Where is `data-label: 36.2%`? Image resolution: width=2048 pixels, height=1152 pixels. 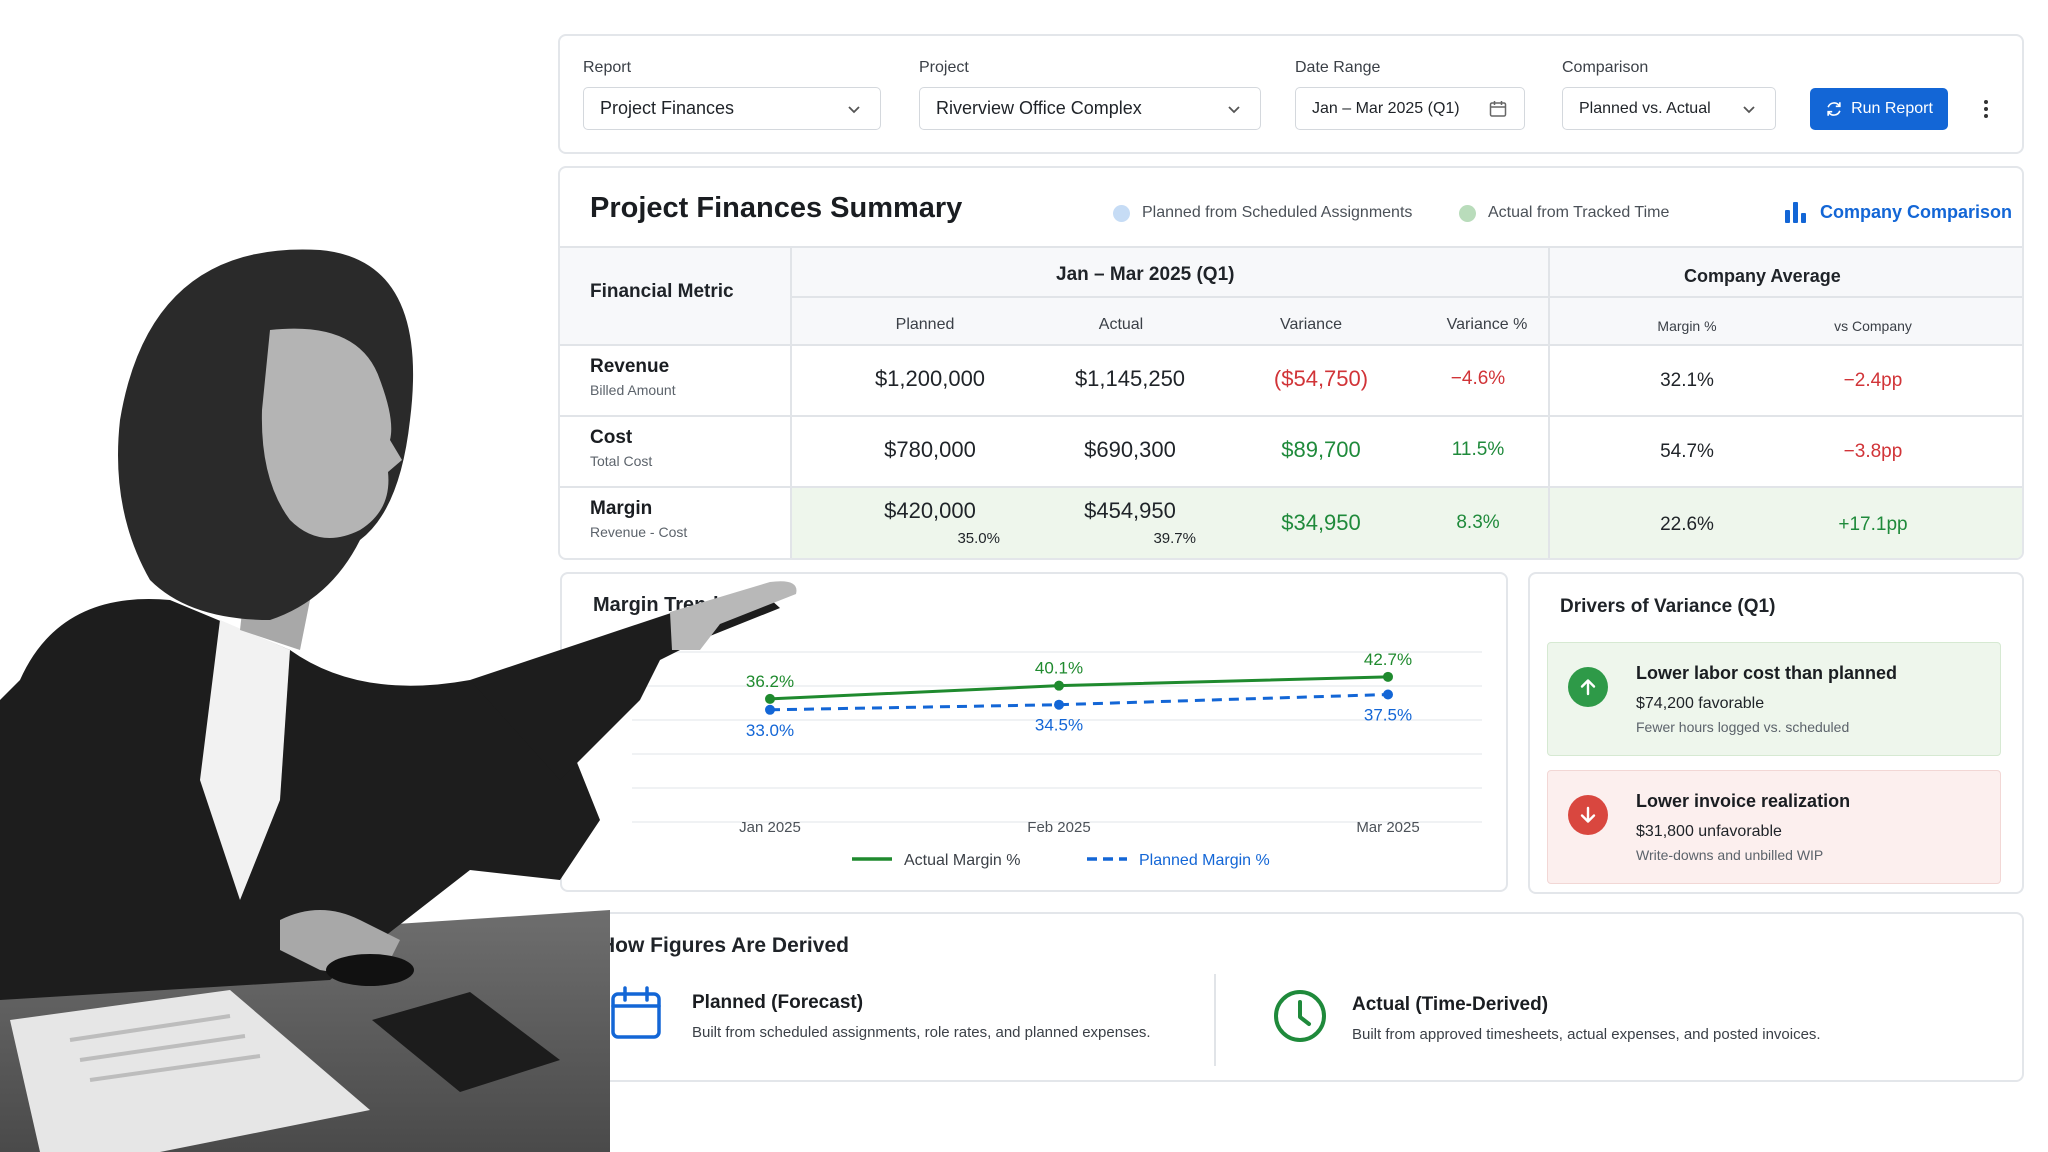
data-label: 36.2% is located at coordinates (770, 681).